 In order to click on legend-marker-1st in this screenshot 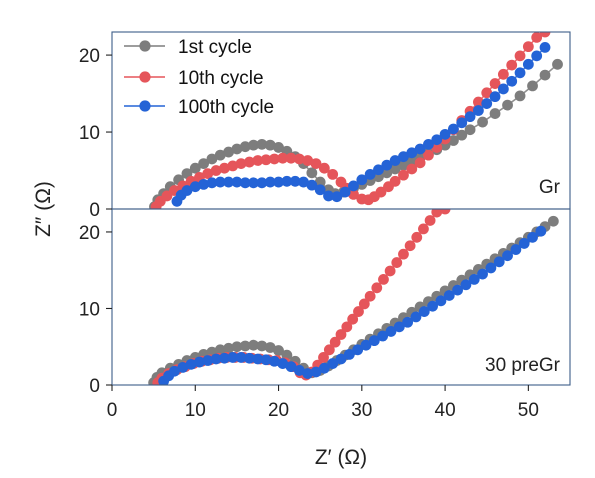, I will do `click(145, 46)`.